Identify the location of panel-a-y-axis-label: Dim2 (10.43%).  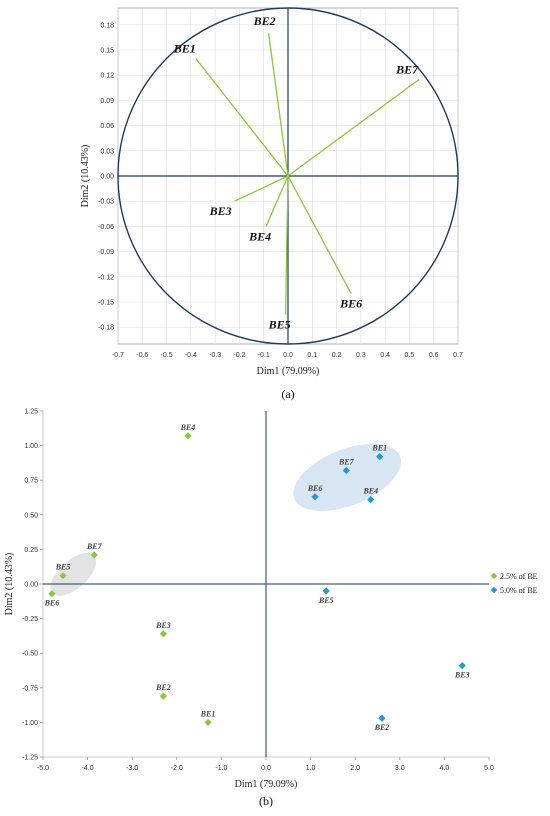
(85, 176).